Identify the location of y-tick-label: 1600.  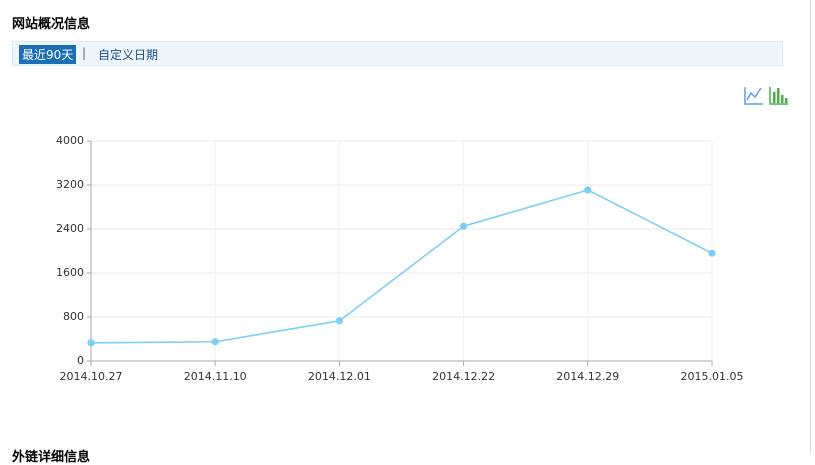
(70, 272).